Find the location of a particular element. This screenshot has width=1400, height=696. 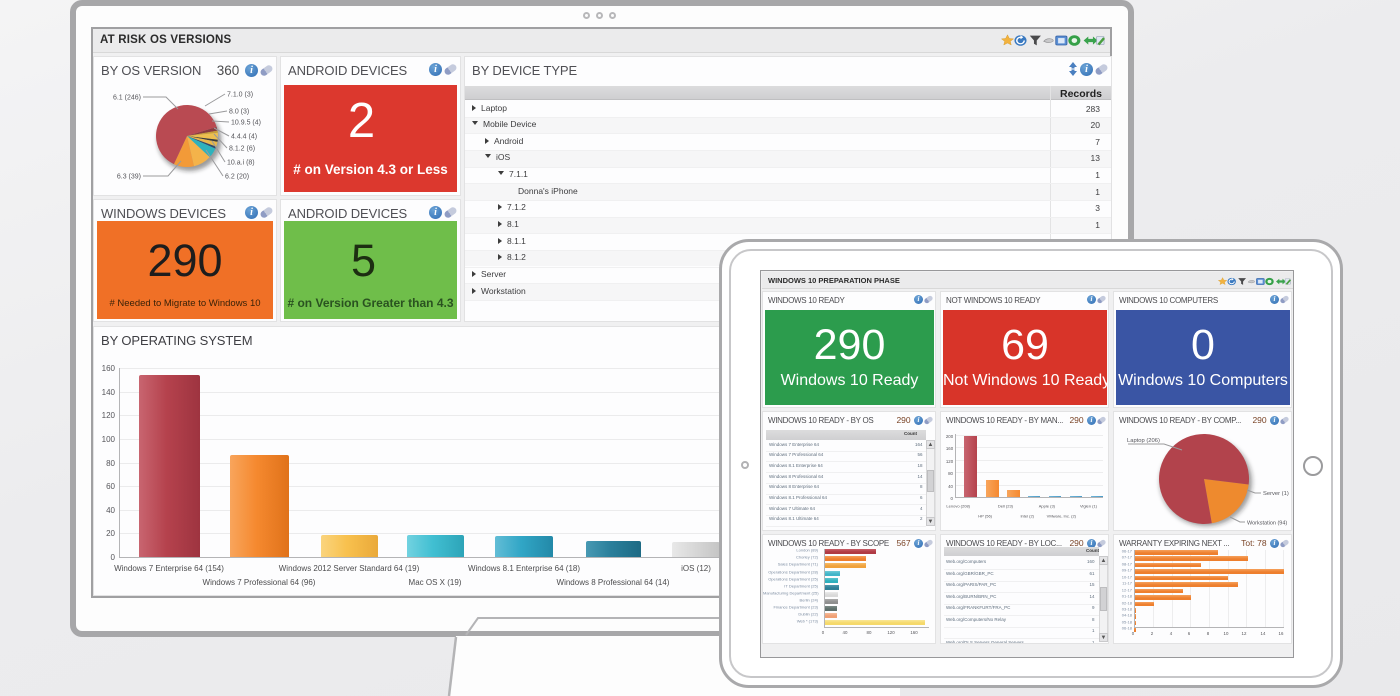

svg-text: 10.9.5 (4) is located at coordinates (246, 123).